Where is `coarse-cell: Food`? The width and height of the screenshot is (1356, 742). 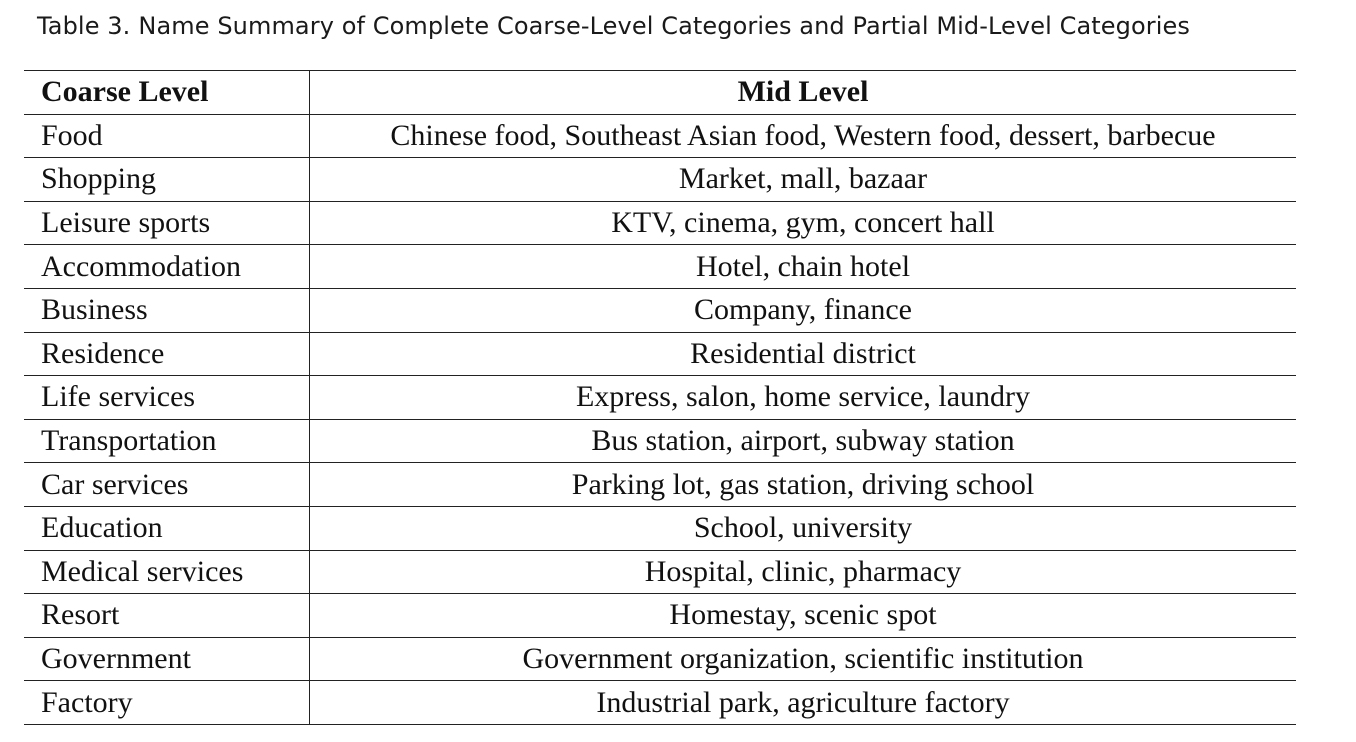 coarse-cell: Food is located at coordinates (167, 136).